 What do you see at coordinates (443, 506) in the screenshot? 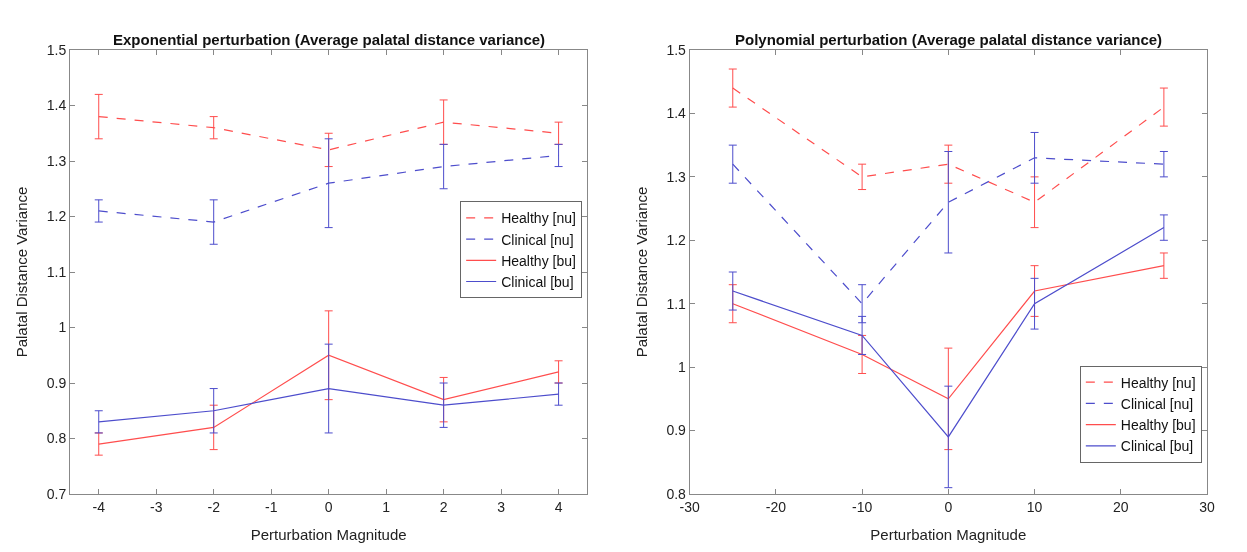
I see `x-tick-label: 2` at bounding box center [443, 506].